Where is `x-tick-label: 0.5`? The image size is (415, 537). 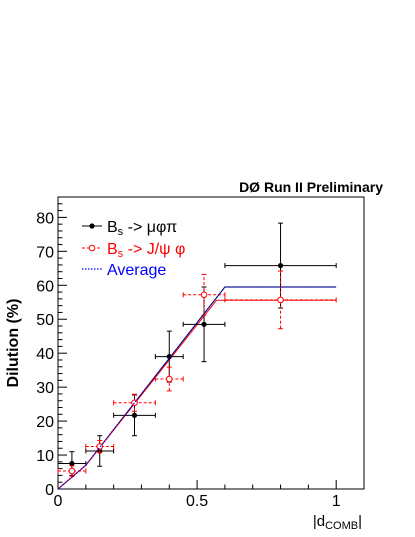
x-tick-label: 0.5 is located at coordinates (197, 501).